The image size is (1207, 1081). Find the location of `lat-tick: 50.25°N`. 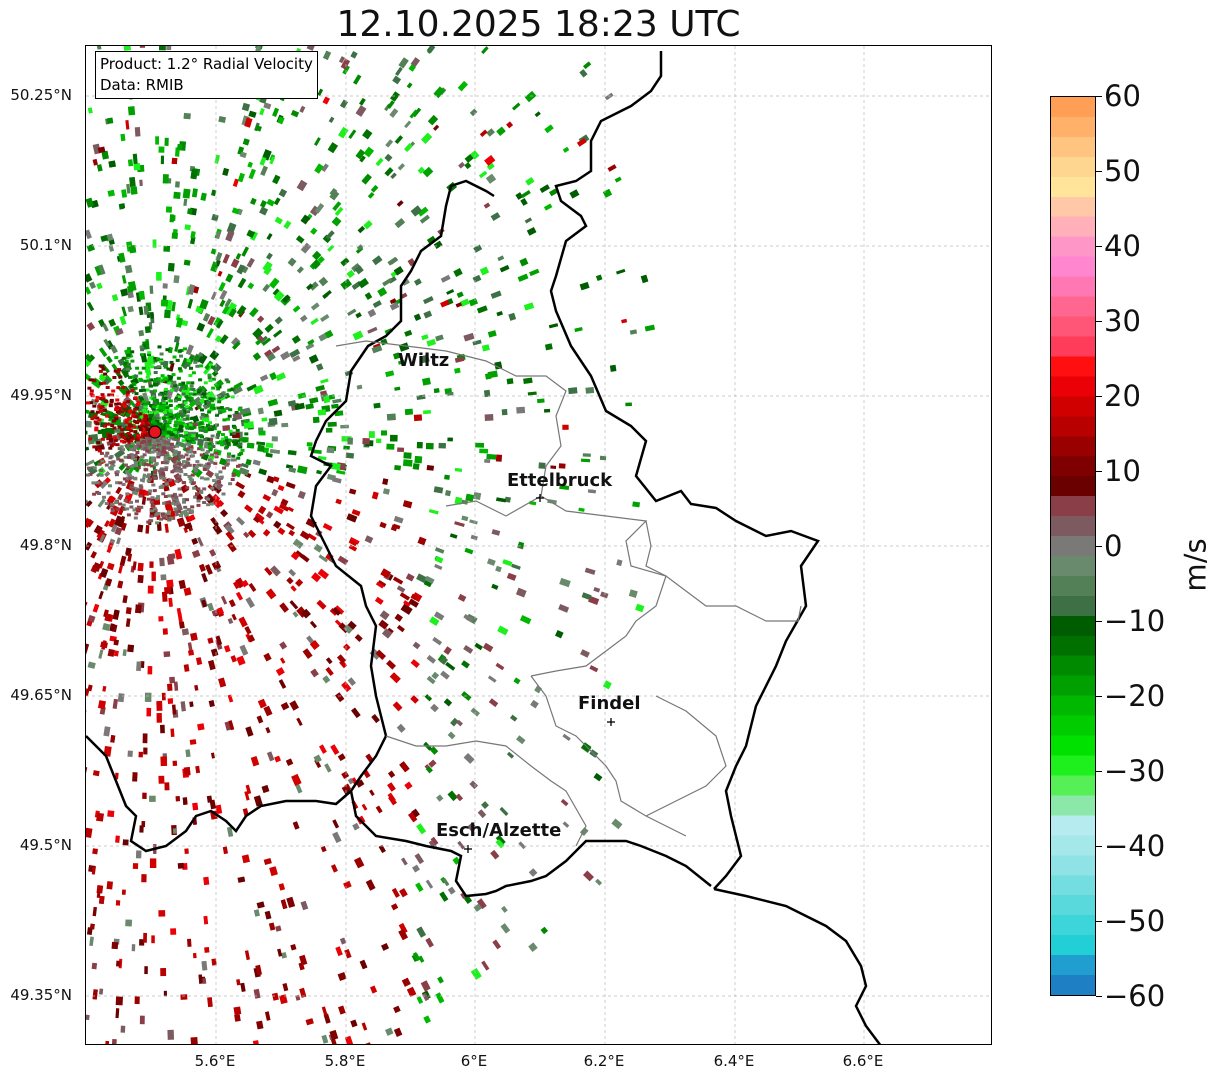

lat-tick: 50.25°N is located at coordinates (41, 95).